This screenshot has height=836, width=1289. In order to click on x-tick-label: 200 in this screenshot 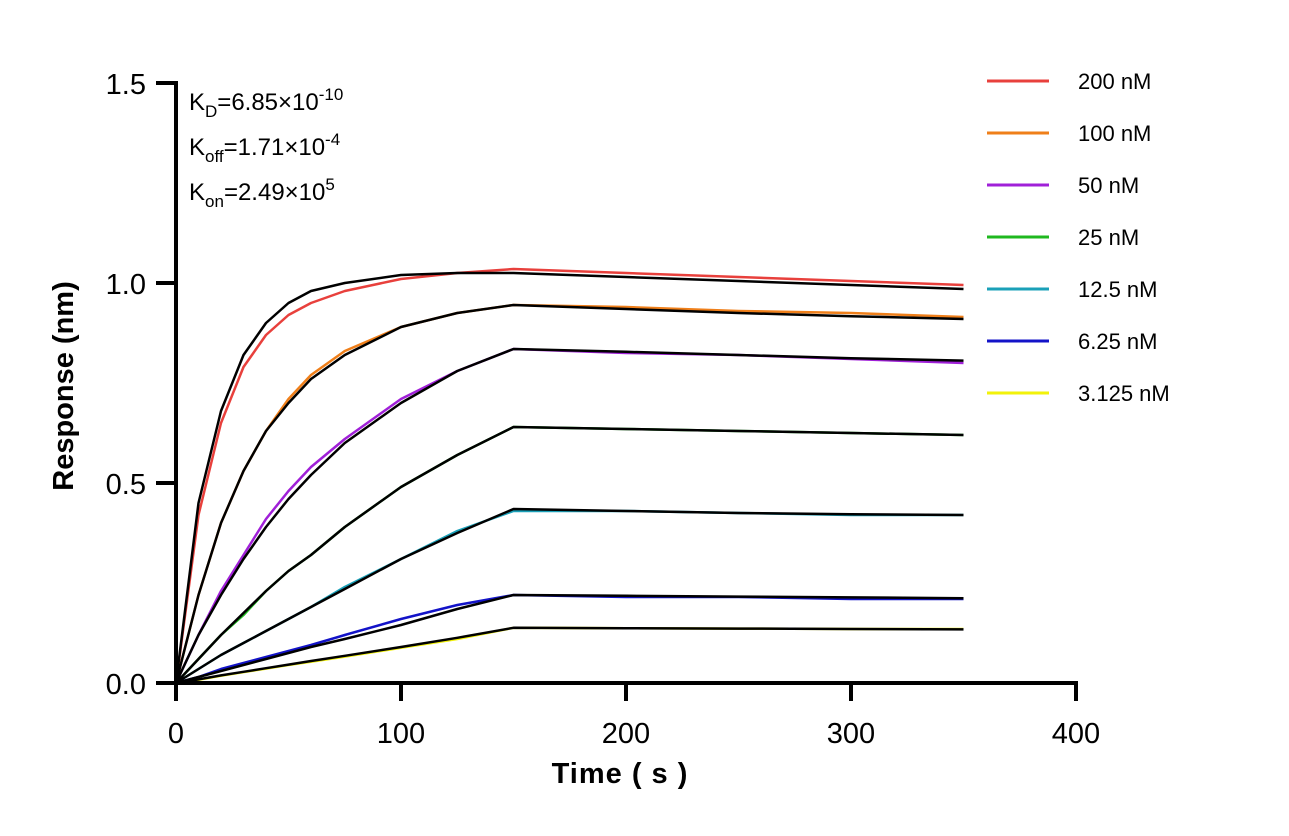, I will do `click(626, 734)`.